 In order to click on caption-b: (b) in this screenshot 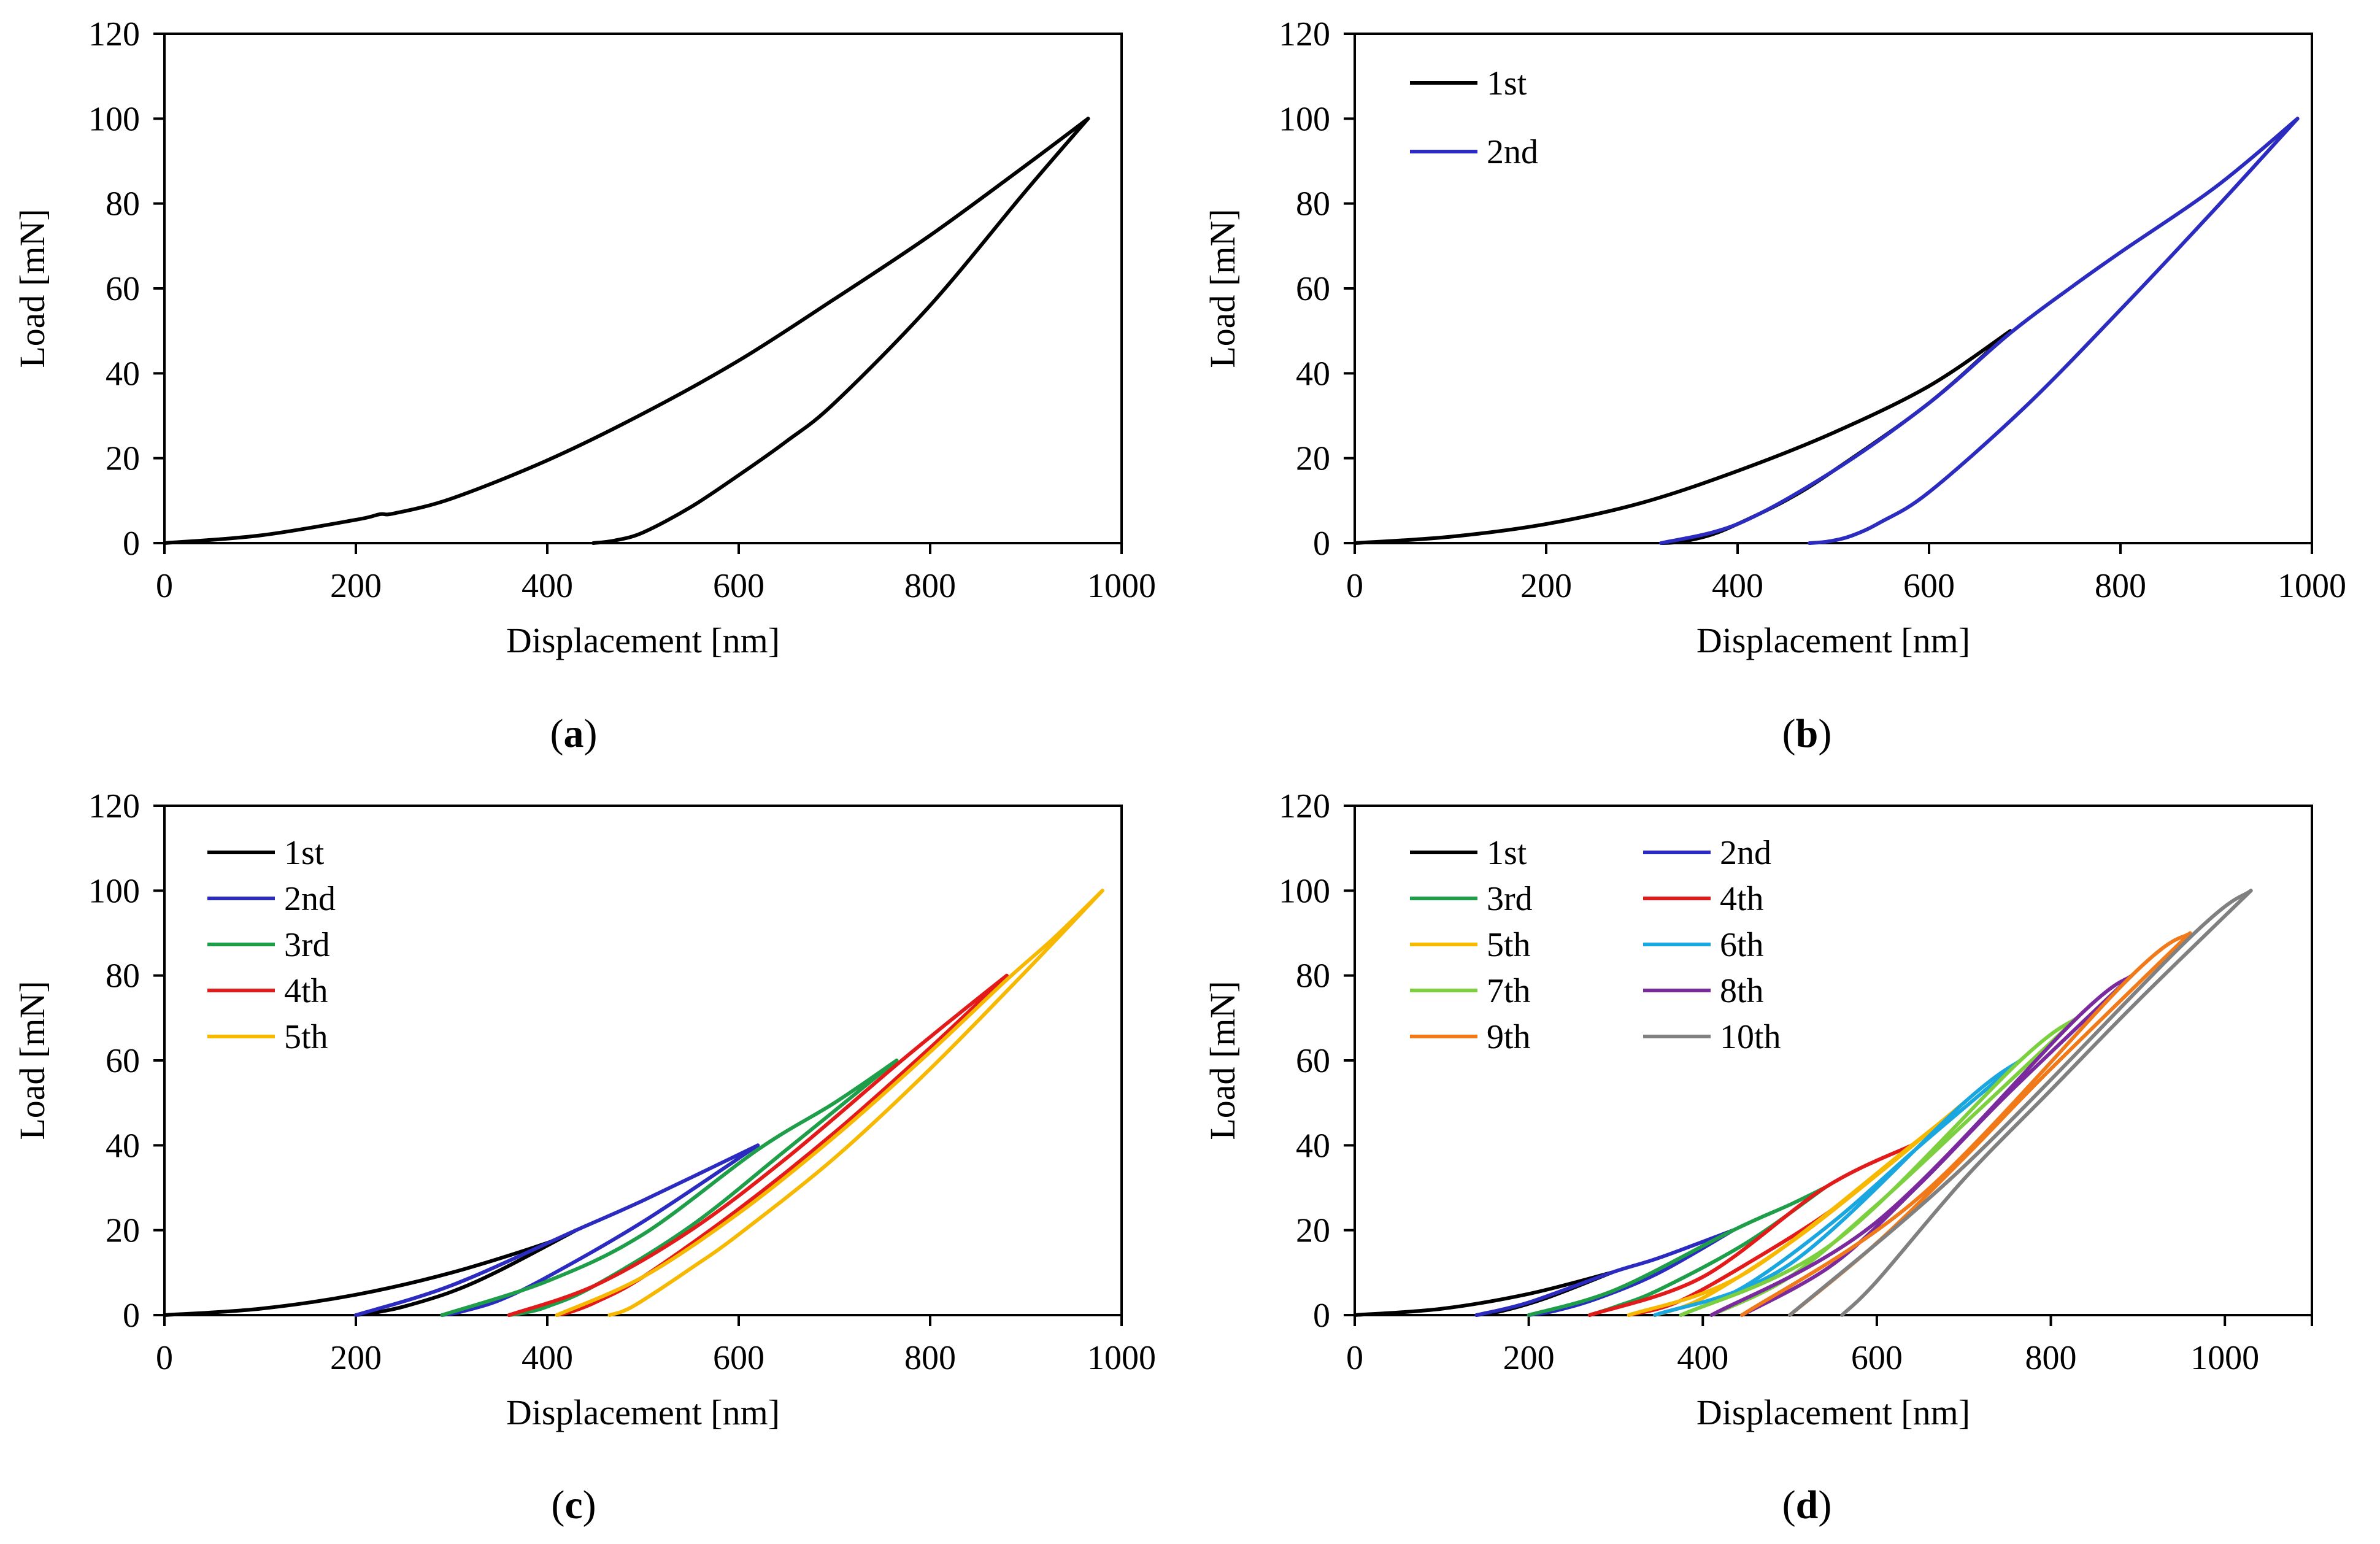, I will do `click(1807, 733)`.